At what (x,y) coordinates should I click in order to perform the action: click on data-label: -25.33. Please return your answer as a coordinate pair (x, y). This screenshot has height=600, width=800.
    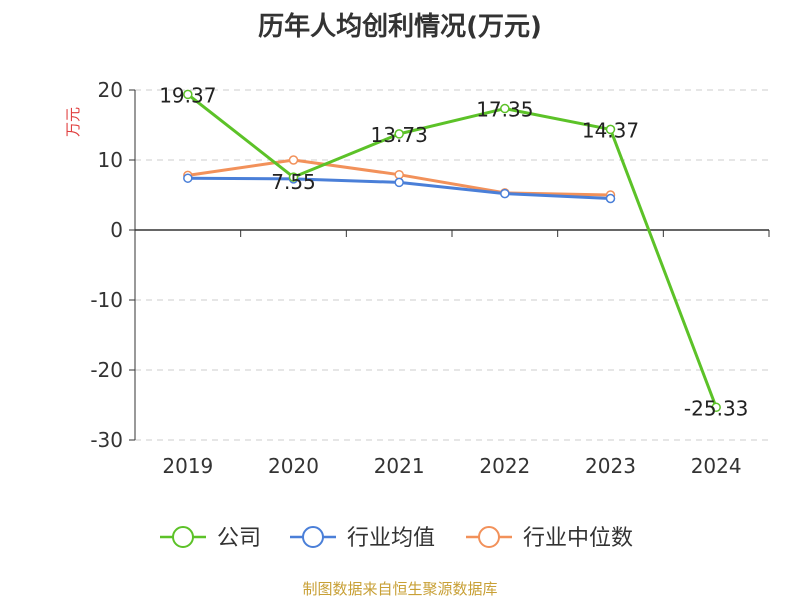
    Looking at the image, I should click on (716, 408).